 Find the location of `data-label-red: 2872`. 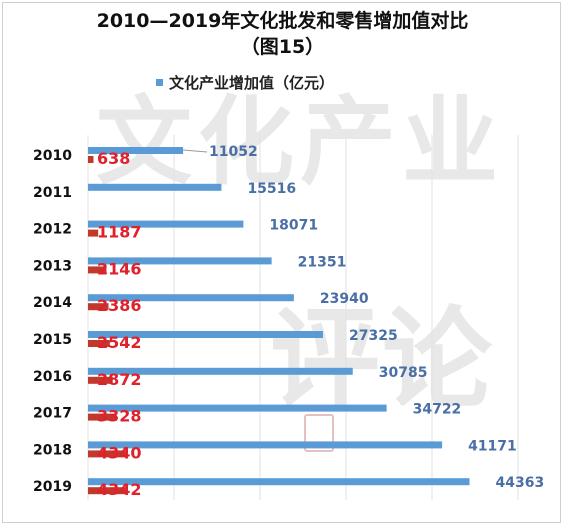

data-label-red: 2872 is located at coordinates (119, 379).